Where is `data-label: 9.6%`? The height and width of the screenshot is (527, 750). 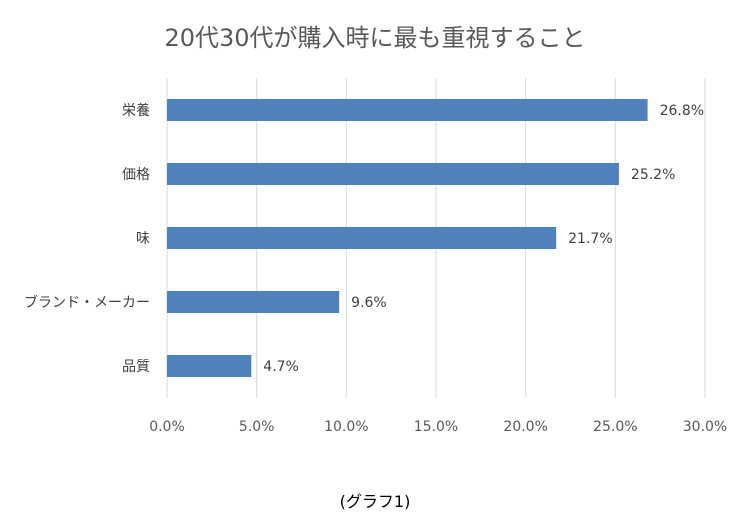
data-label: 9.6% is located at coordinates (369, 303).